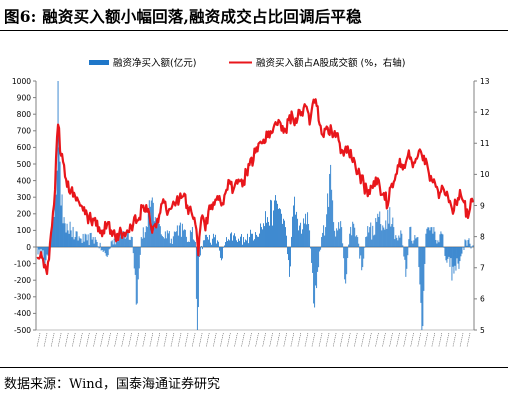 This screenshot has height=401, width=508. I want to click on x-axis-labels, so click(253, 340).